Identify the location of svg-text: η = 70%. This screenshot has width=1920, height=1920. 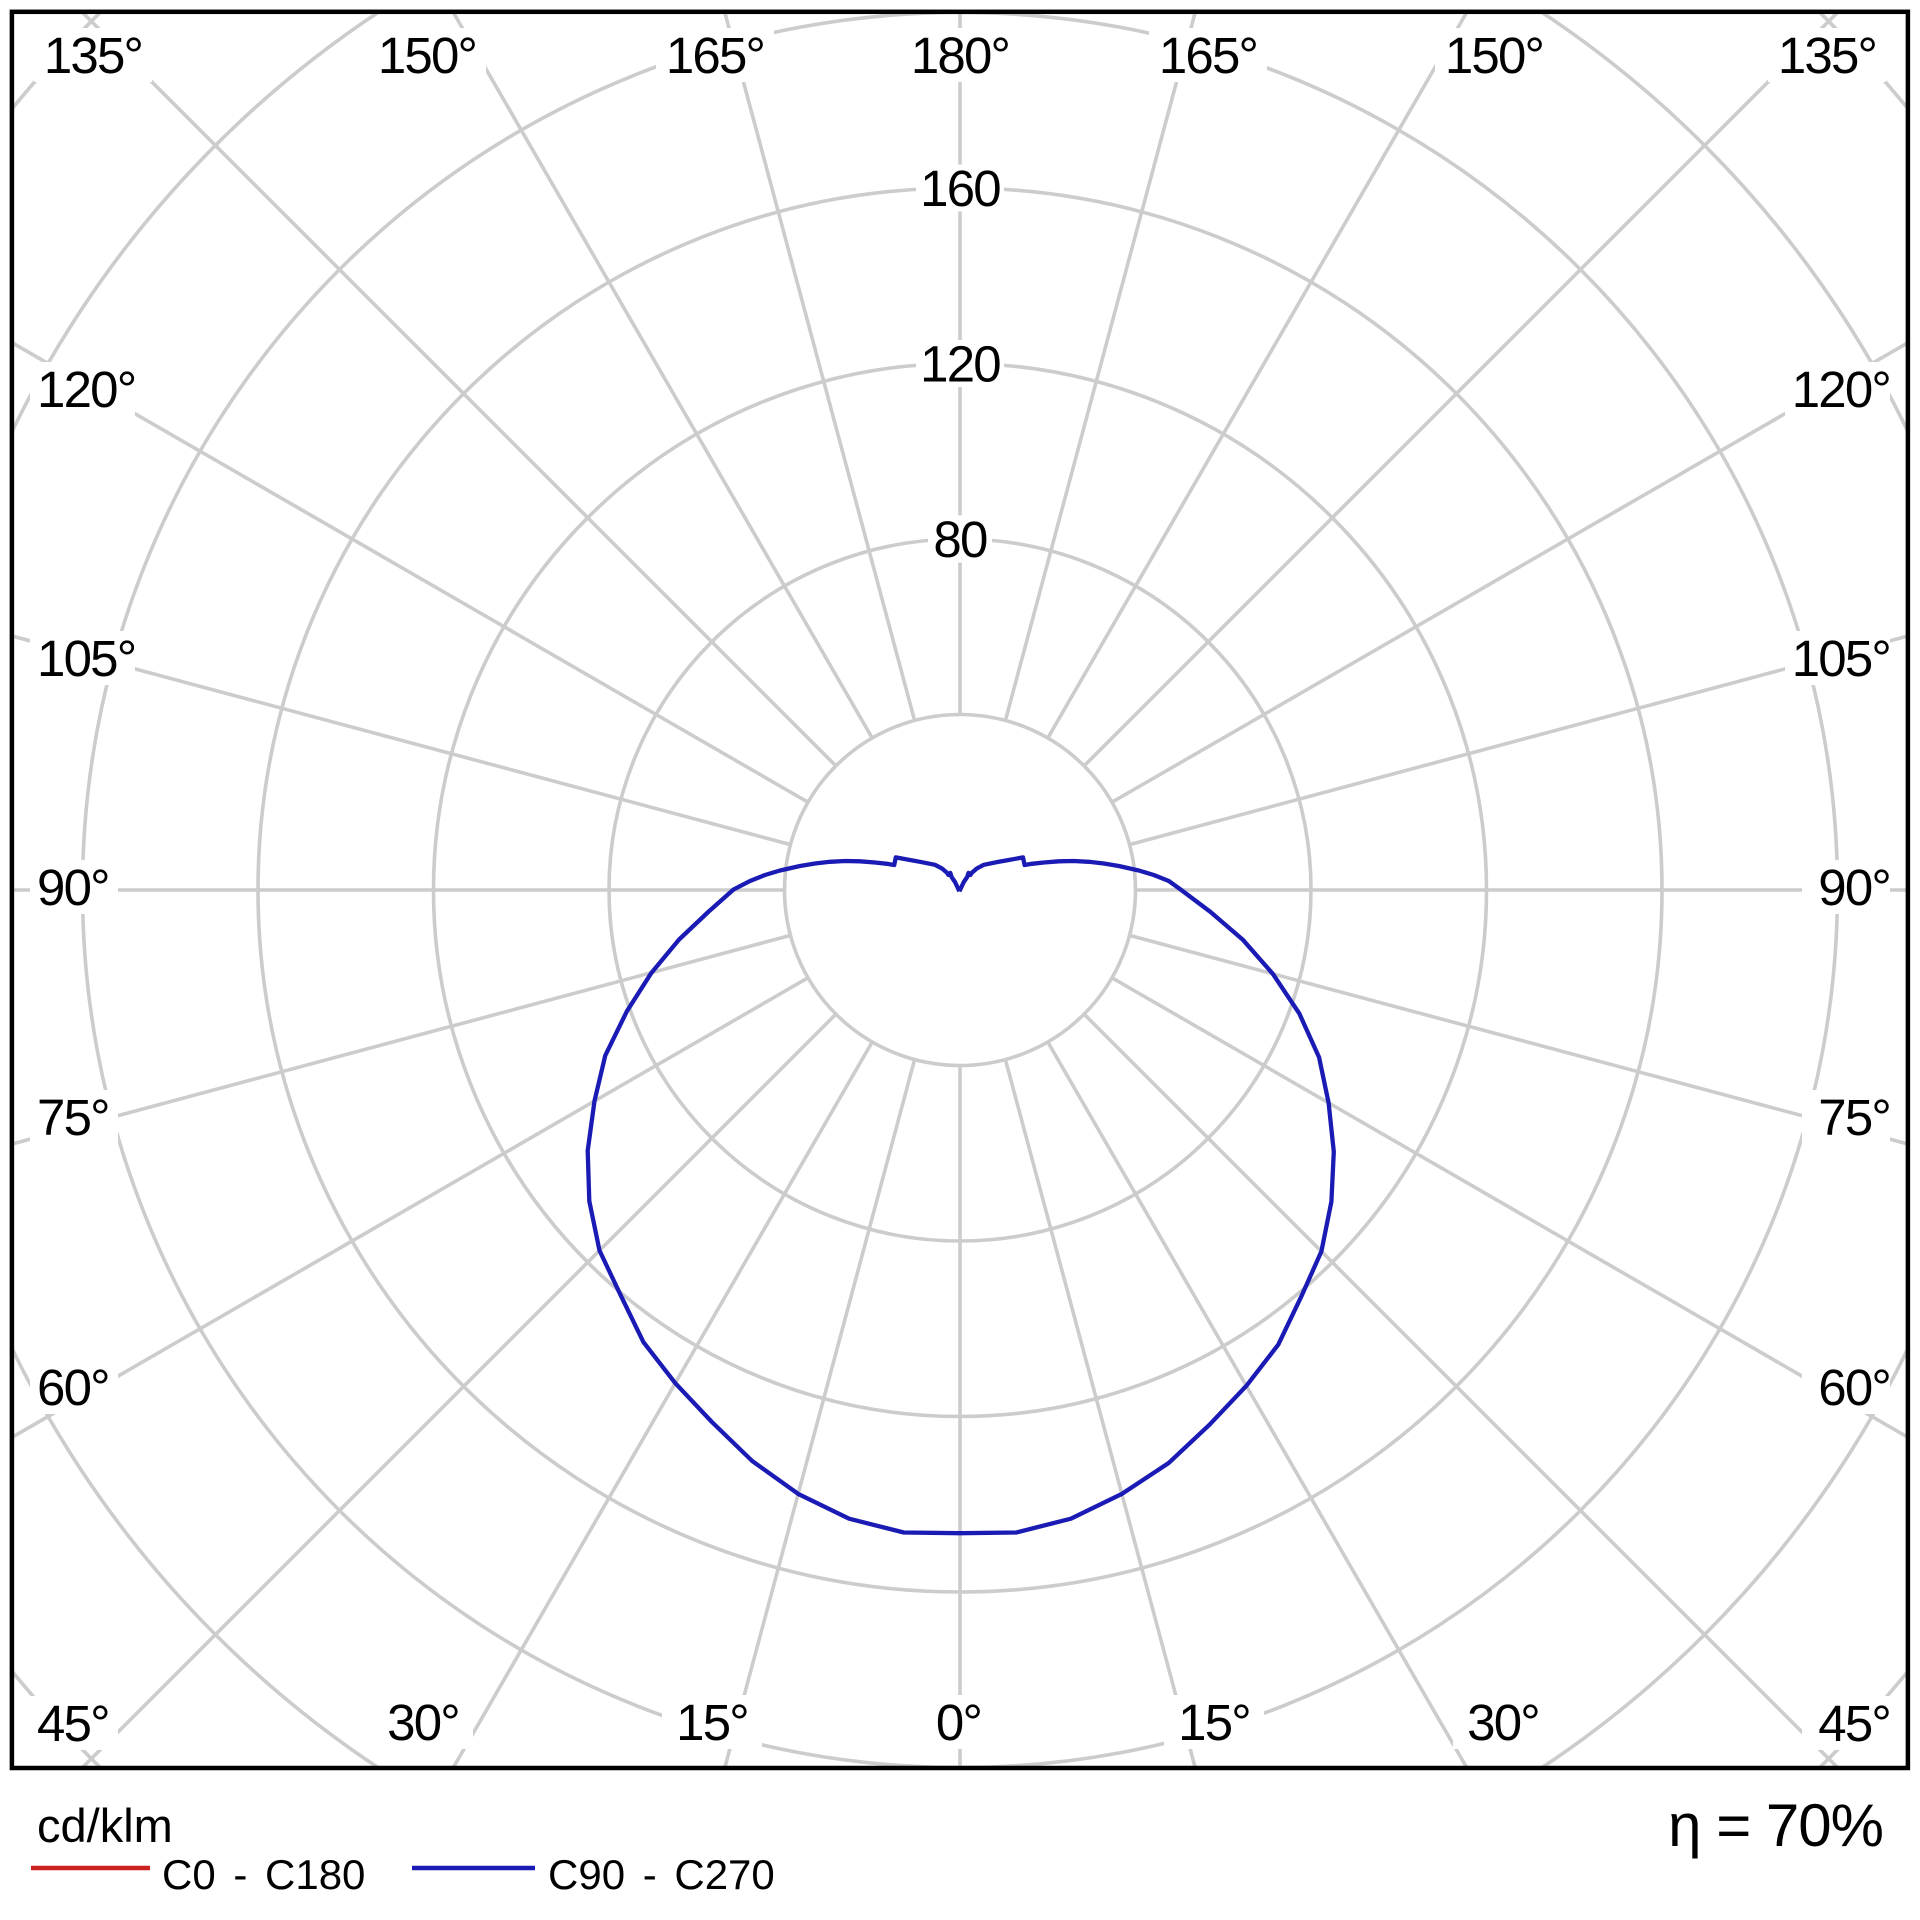
(1775, 1825).